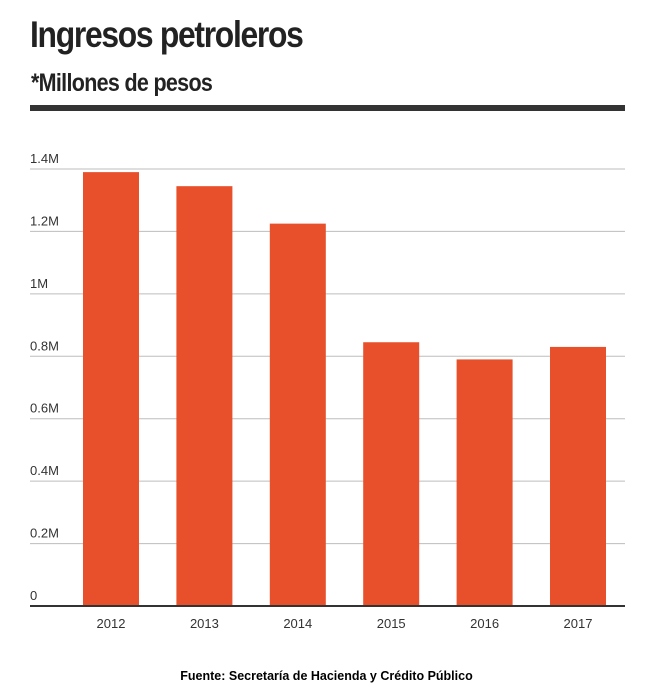 The width and height of the screenshot is (653, 694). I want to click on chart-subtitle: *Millones de pesos, so click(122, 83).